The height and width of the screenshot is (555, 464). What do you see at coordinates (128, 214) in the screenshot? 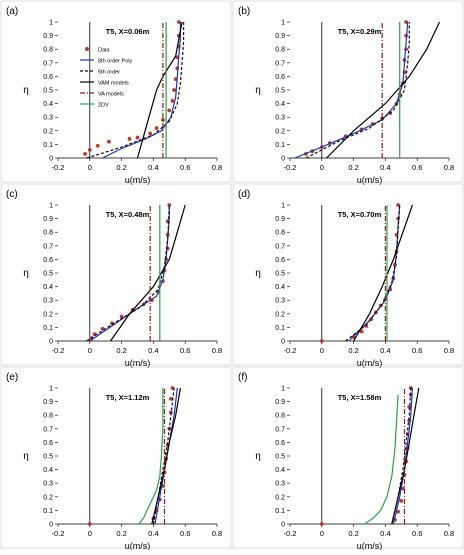
I see `chart-title: T5, X=0.48m` at bounding box center [128, 214].